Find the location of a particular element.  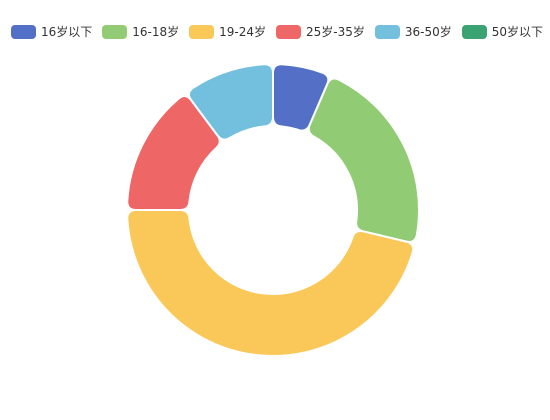

legend-item: 25岁-35岁 is located at coordinates (320, 32).